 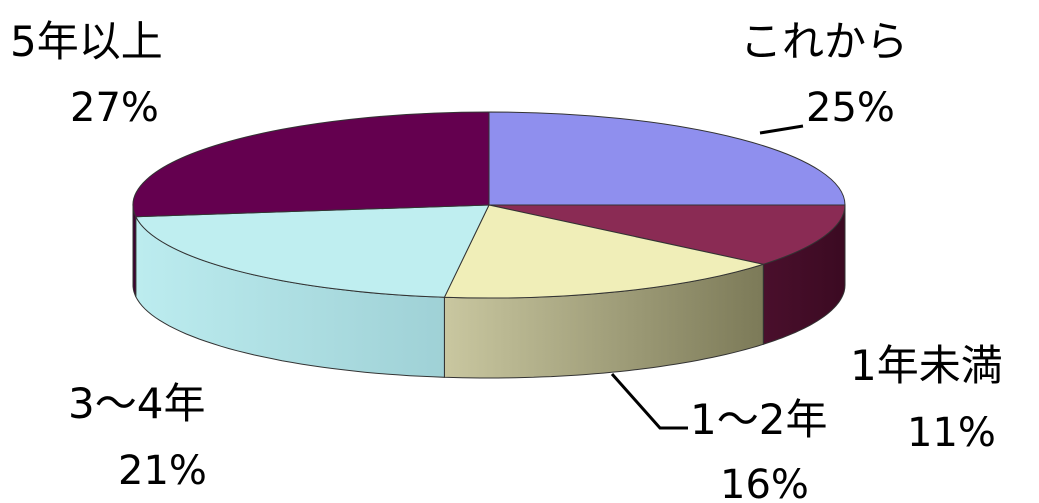 I want to click on value-1nen-miman: 11%, so click(x=951, y=433).